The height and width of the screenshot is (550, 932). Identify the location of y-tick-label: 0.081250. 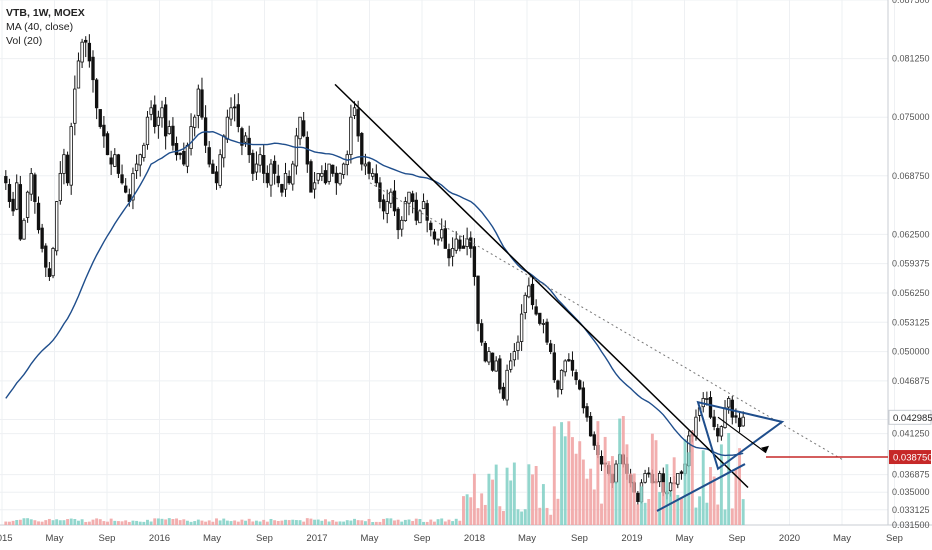
(911, 59).